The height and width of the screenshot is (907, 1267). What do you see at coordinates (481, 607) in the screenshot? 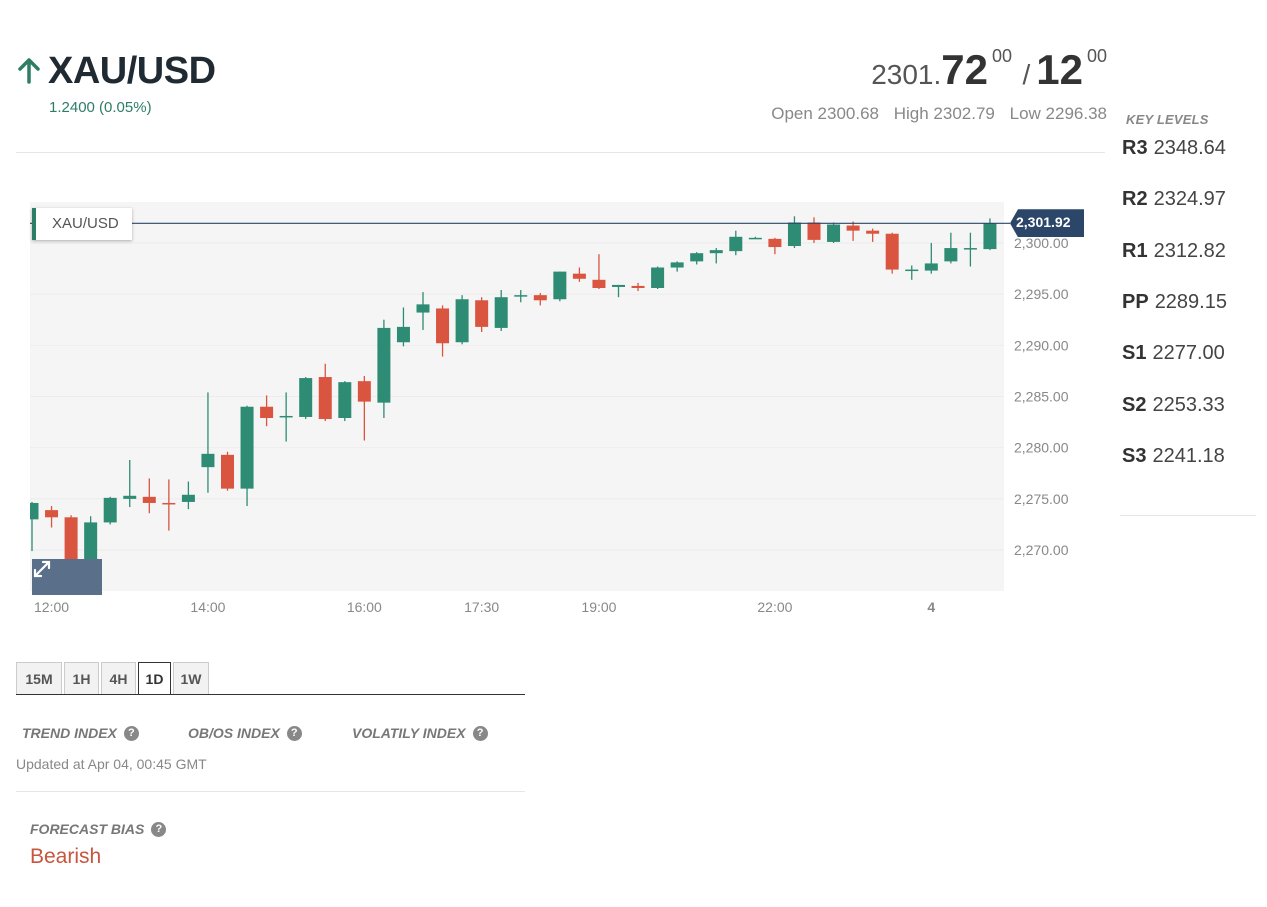
I see `x-tick-label: 17:30` at bounding box center [481, 607].